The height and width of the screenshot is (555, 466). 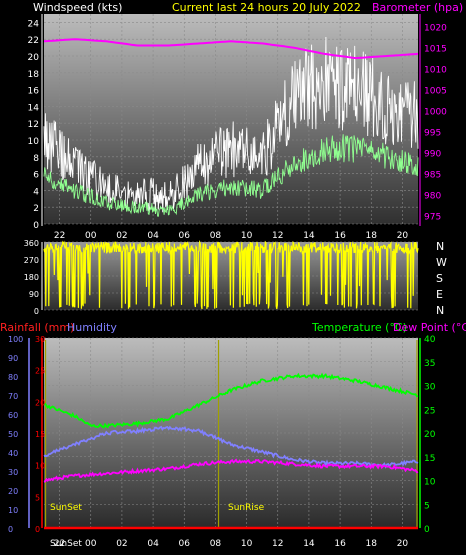 I want to click on wind-direction-trace, so click(x=231, y=274).